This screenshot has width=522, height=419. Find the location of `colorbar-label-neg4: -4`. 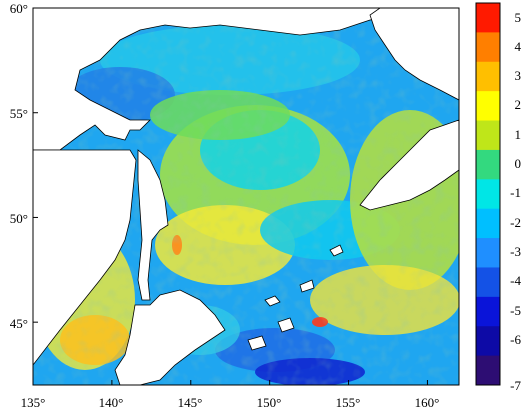

colorbar-label-neg4: -4 is located at coordinates (515, 280).